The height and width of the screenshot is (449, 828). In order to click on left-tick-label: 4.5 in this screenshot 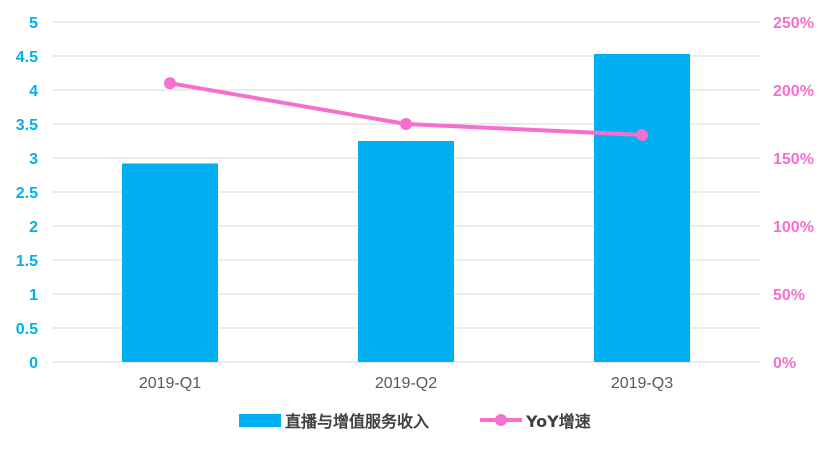, I will do `click(27, 57)`.